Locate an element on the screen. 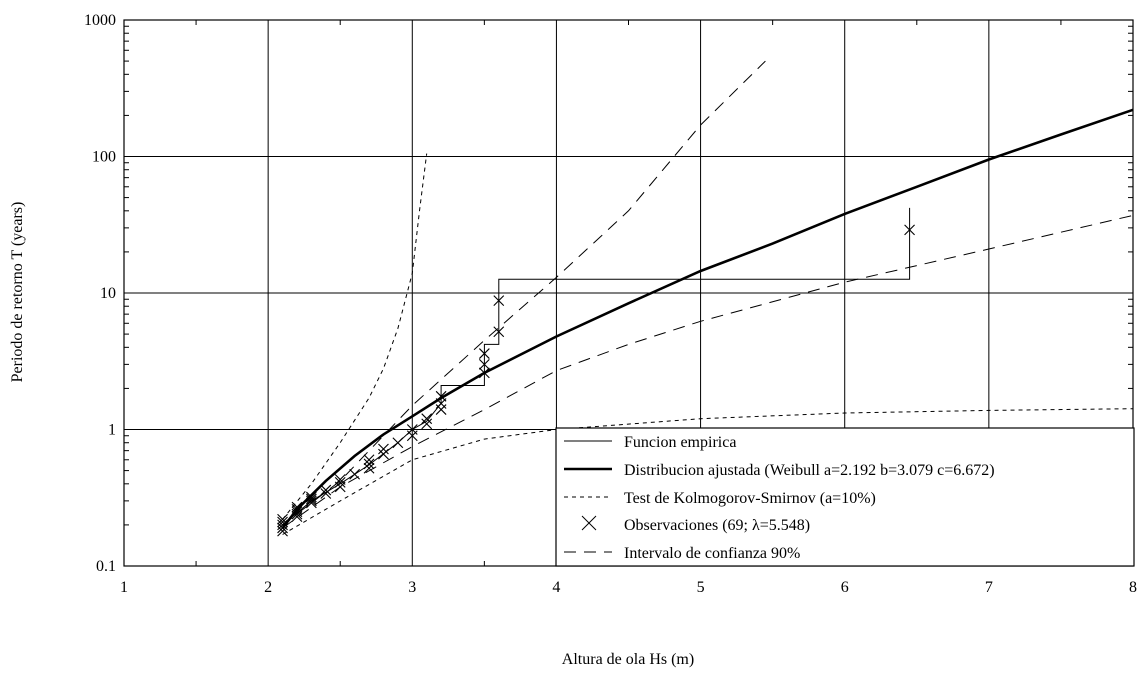 Image resolution: width=1138 pixels, height=679 pixels. series-2-line is located at coordinates (355, 336).